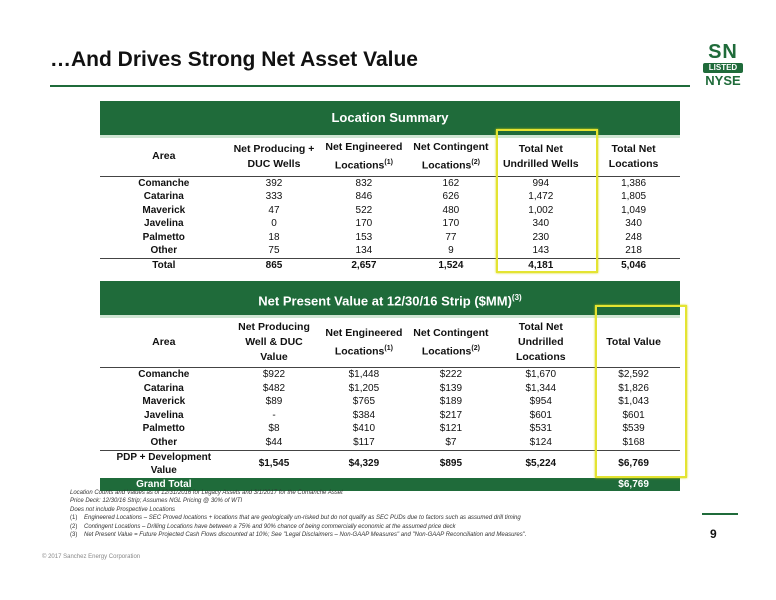 This screenshot has height=600, width=776. Describe the element at coordinates (633, 374) in the screenshot. I see `cell-value: $2,592` at that location.